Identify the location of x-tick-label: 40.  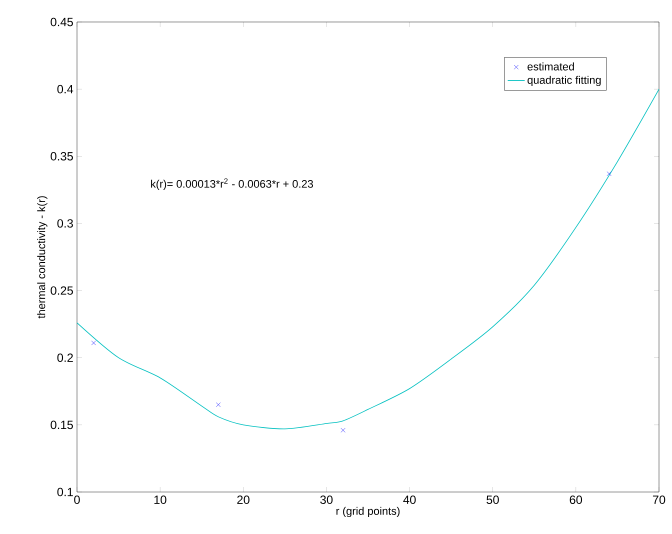
(409, 500).